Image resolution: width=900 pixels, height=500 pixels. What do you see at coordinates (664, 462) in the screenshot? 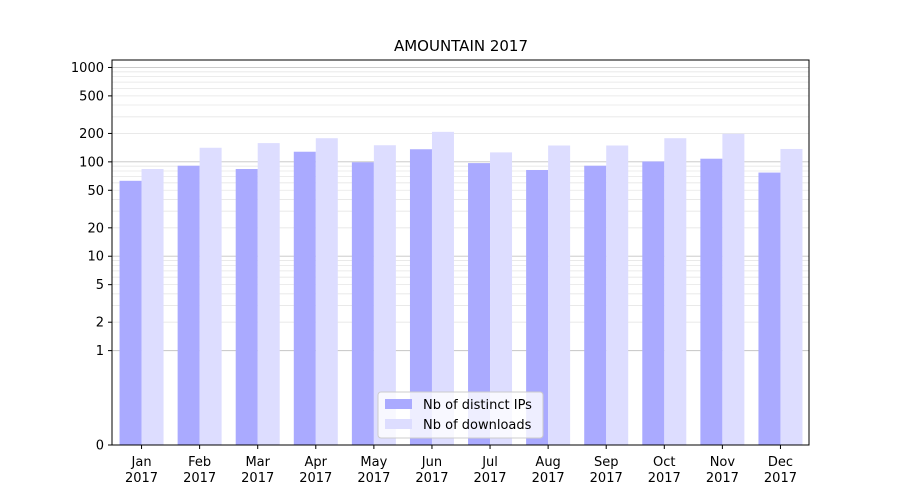
I see `x-tick-label: Oct` at bounding box center [664, 462].